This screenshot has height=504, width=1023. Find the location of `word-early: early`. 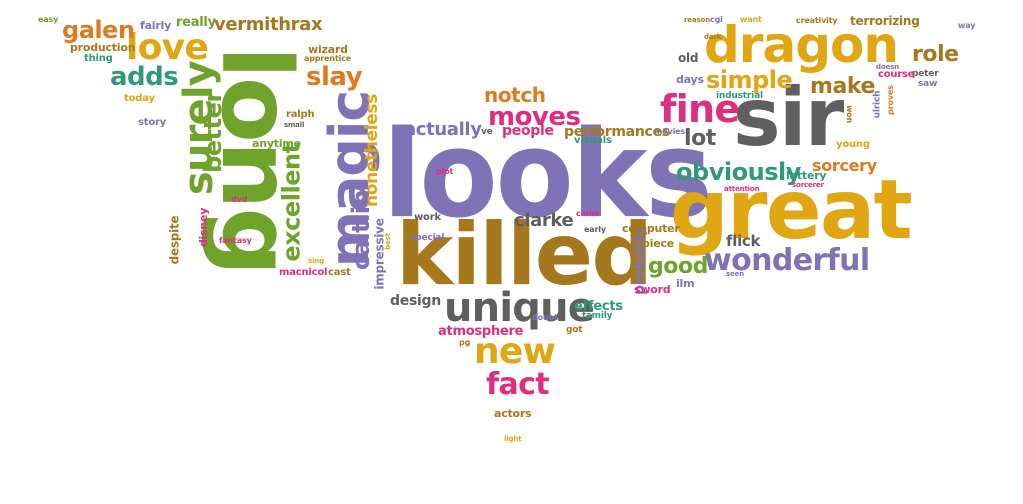

word-early: early is located at coordinates (595, 229).